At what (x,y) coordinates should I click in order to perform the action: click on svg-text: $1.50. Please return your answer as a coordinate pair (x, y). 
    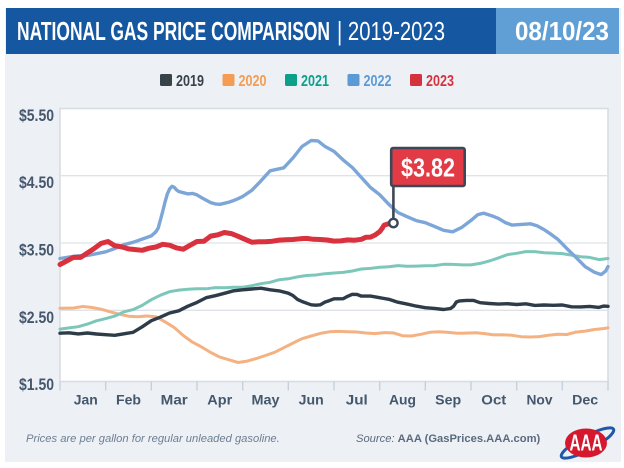
    Looking at the image, I should click on (36, 384).